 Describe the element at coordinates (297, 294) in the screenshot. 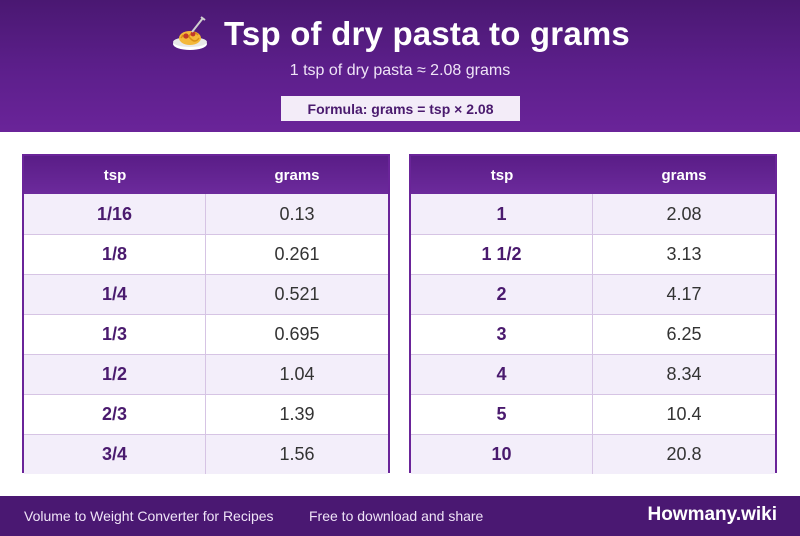

I see `grams-cell: 0.521` at that location.